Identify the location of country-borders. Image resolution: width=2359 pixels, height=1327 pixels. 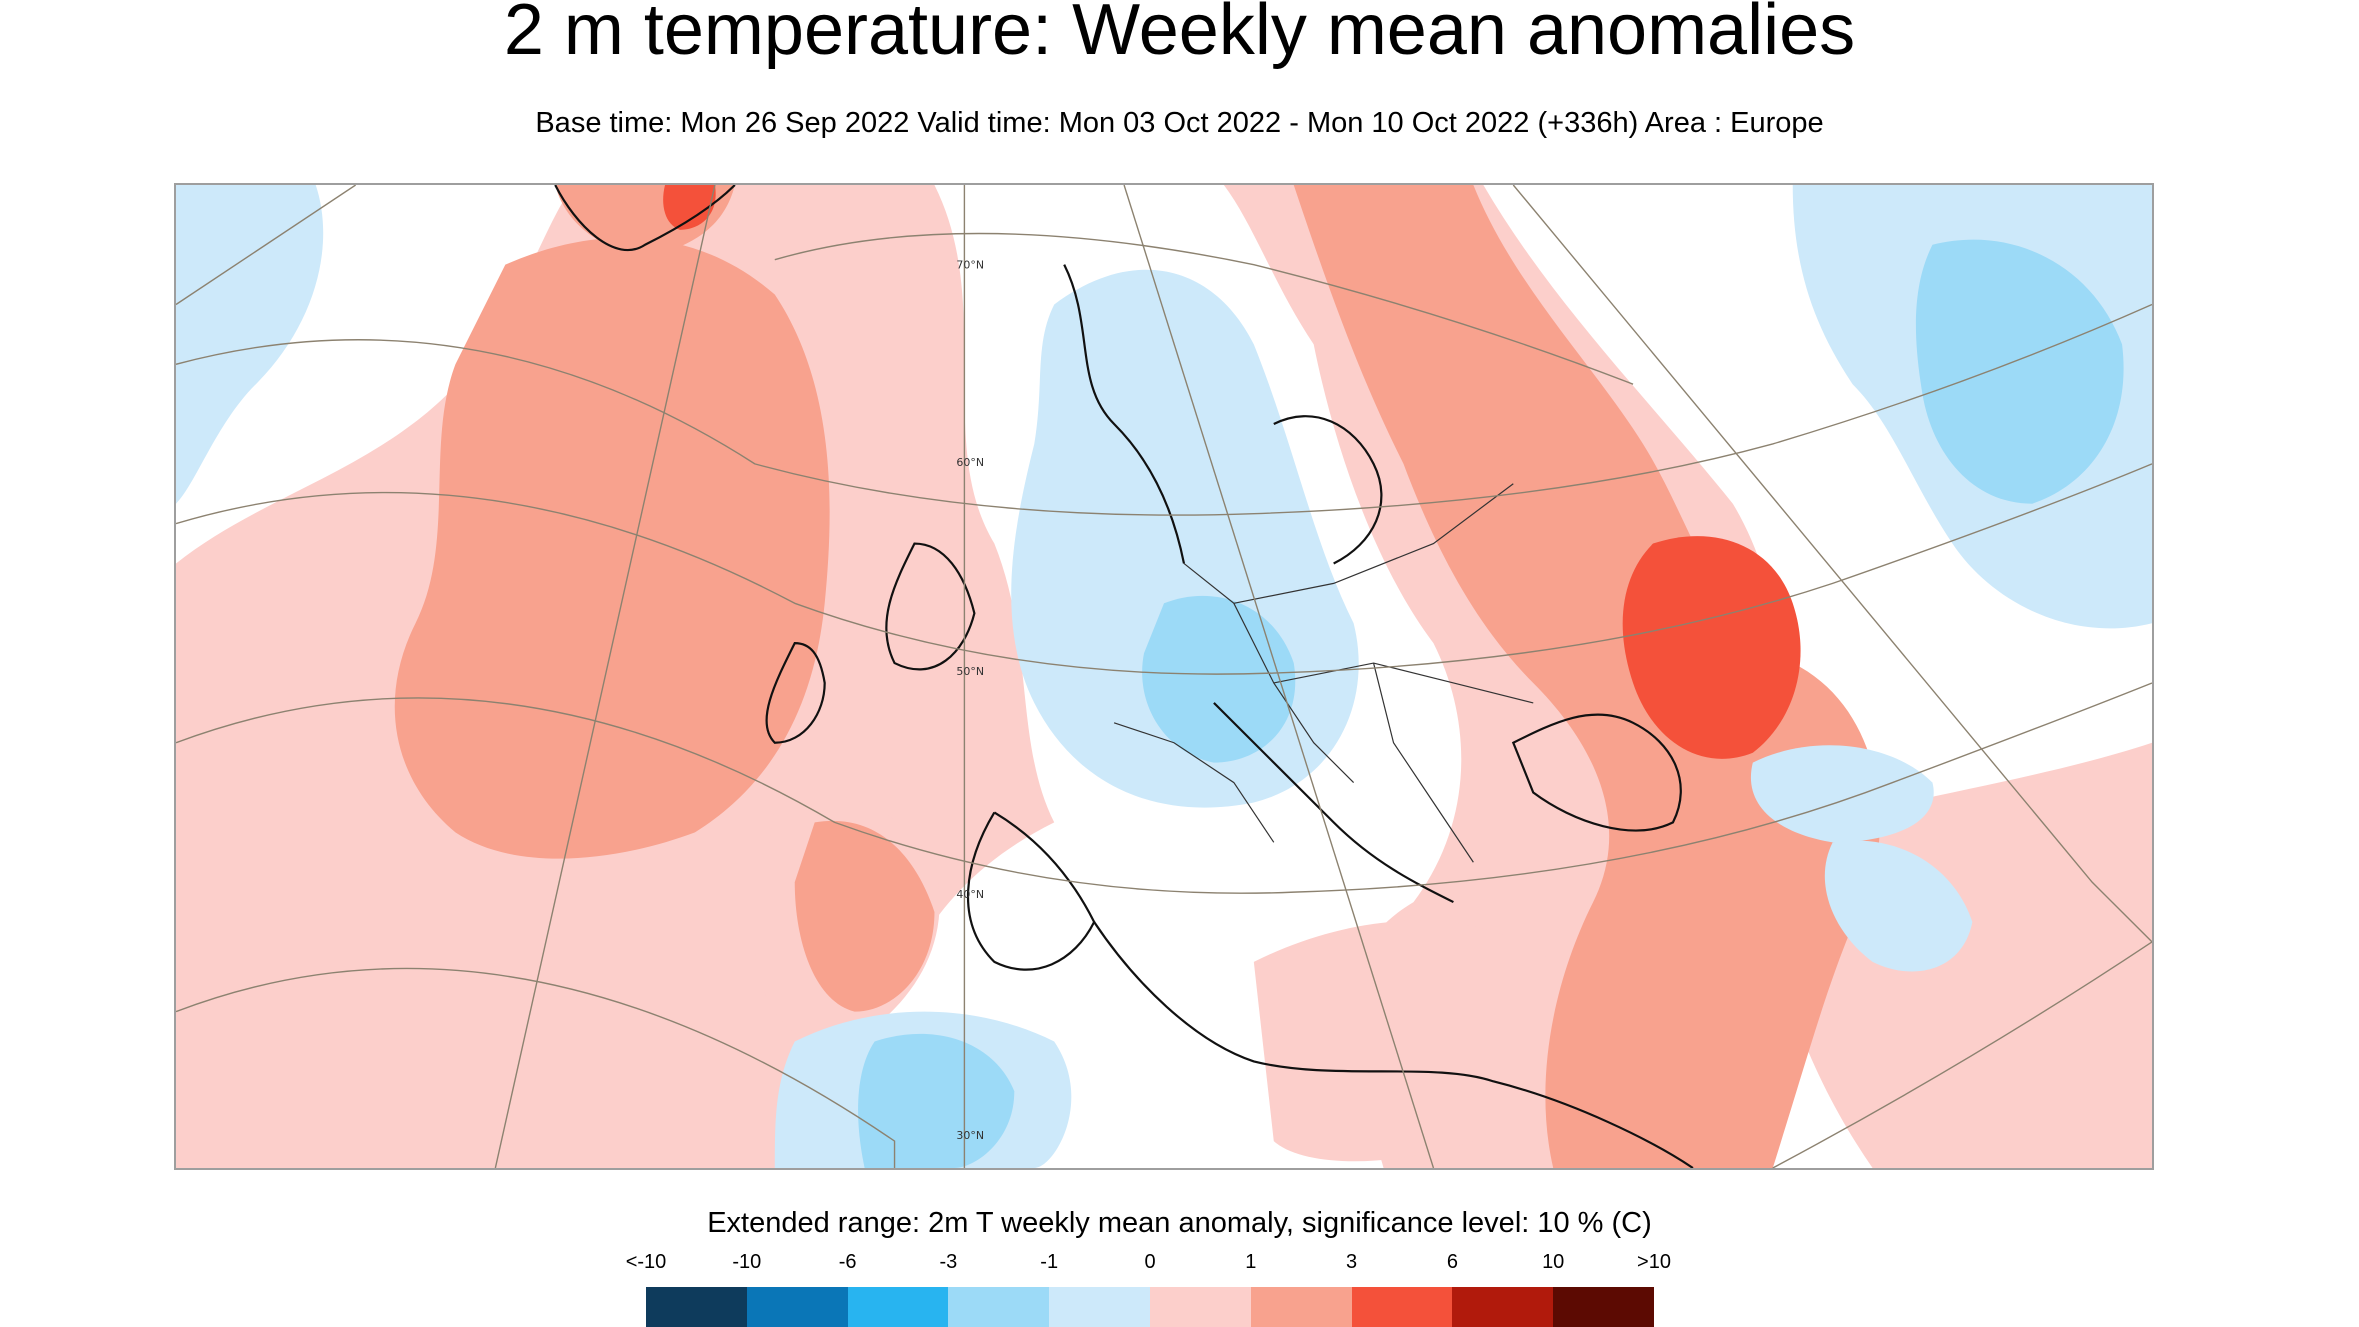
(1323, 673).